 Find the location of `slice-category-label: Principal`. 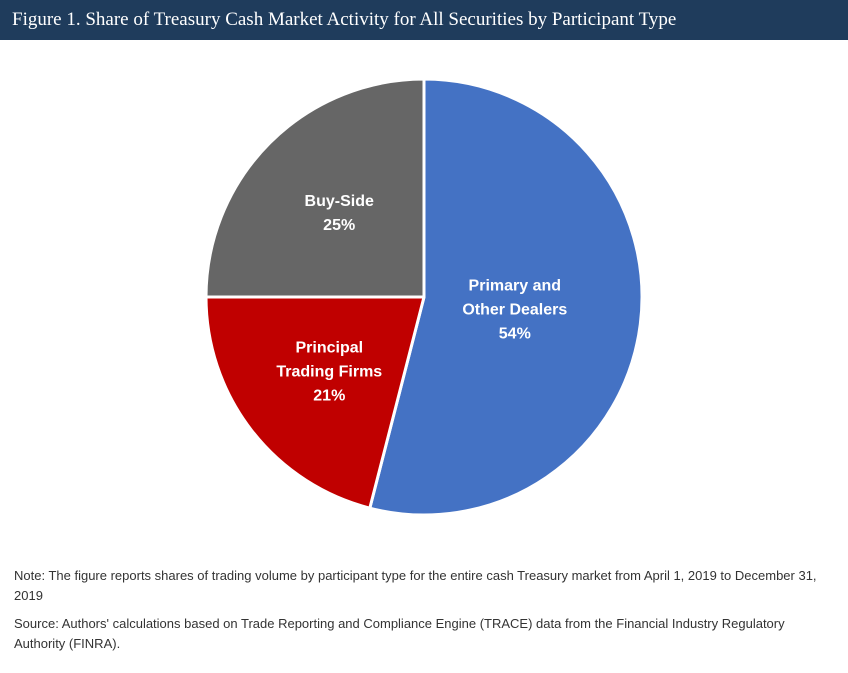

slice-category-label: Principal is located at coordinates (330, 348).